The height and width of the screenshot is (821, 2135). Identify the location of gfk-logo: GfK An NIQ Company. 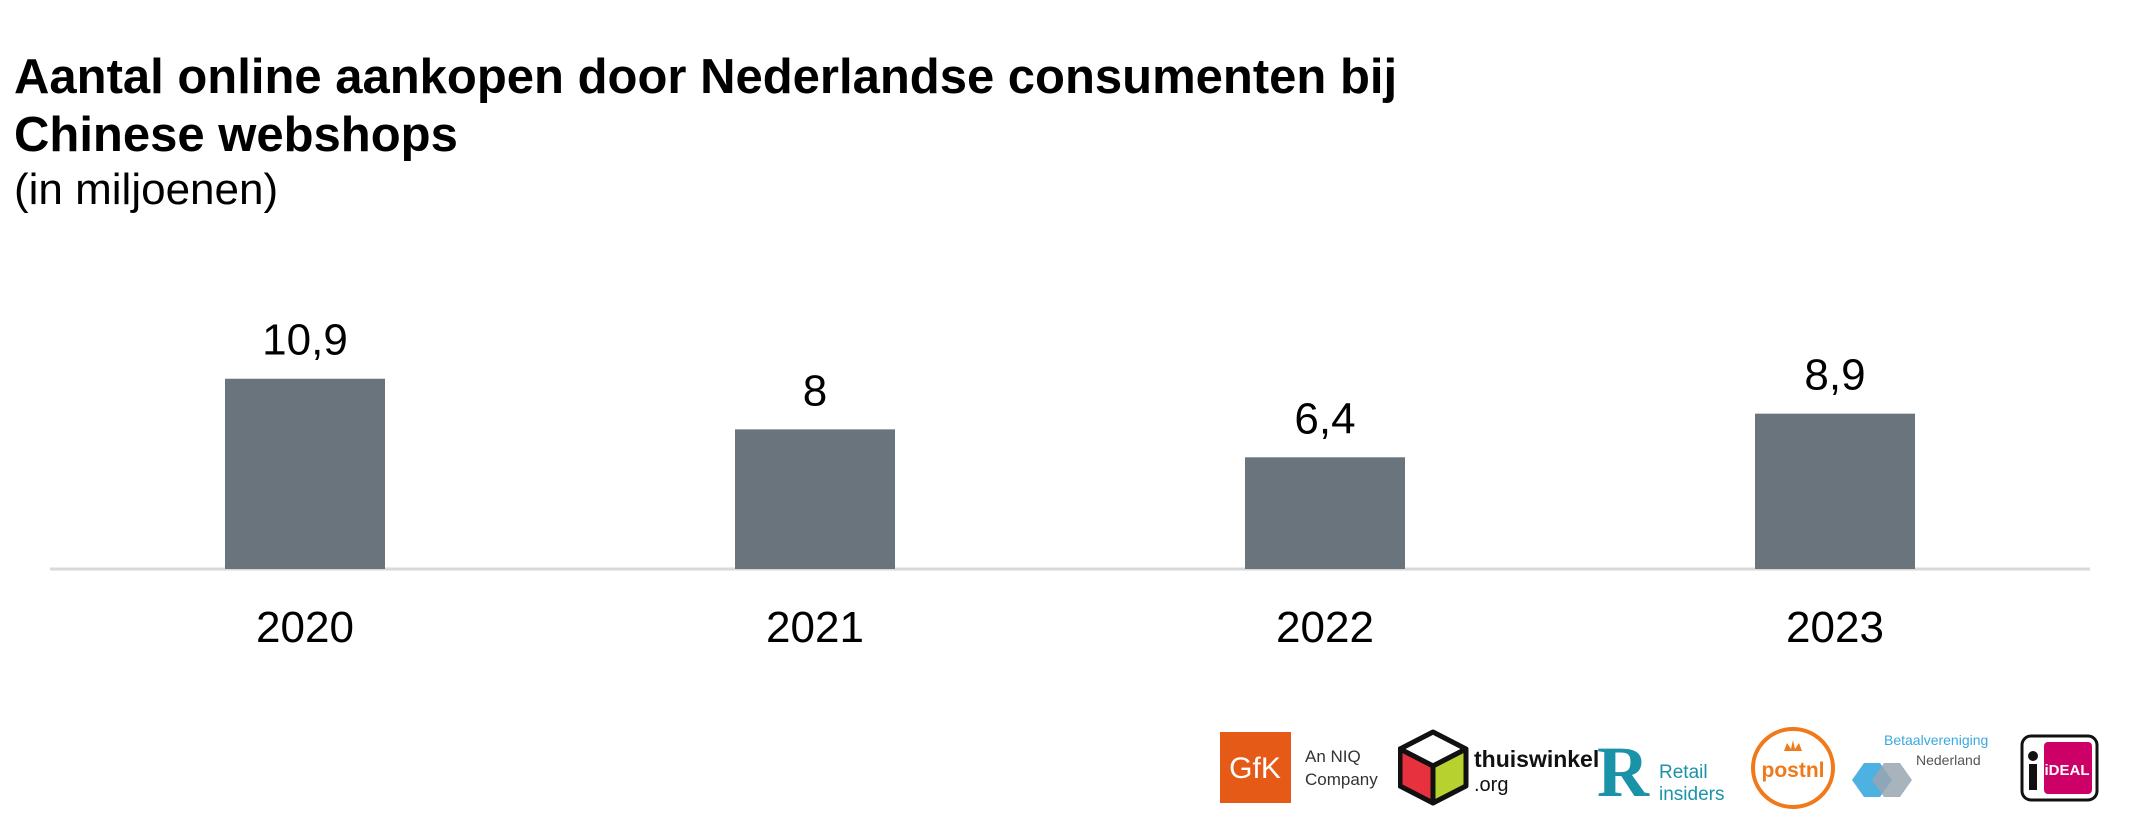
(1299, 767).